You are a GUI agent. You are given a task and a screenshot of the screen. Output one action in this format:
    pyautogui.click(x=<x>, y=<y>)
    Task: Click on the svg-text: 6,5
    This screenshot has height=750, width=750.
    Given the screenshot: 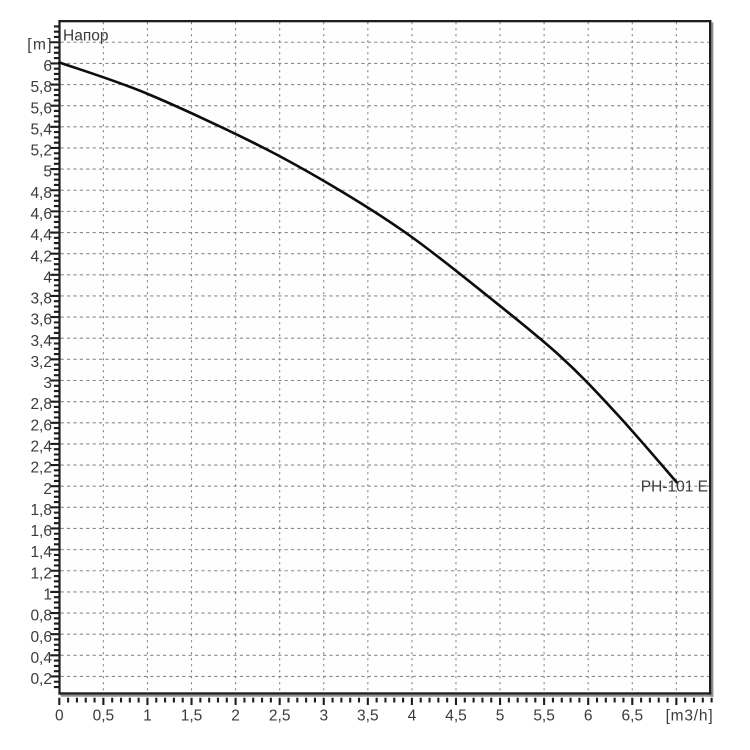 What is the action you would take?
    pyautogui.click(x=633, y=715)
    